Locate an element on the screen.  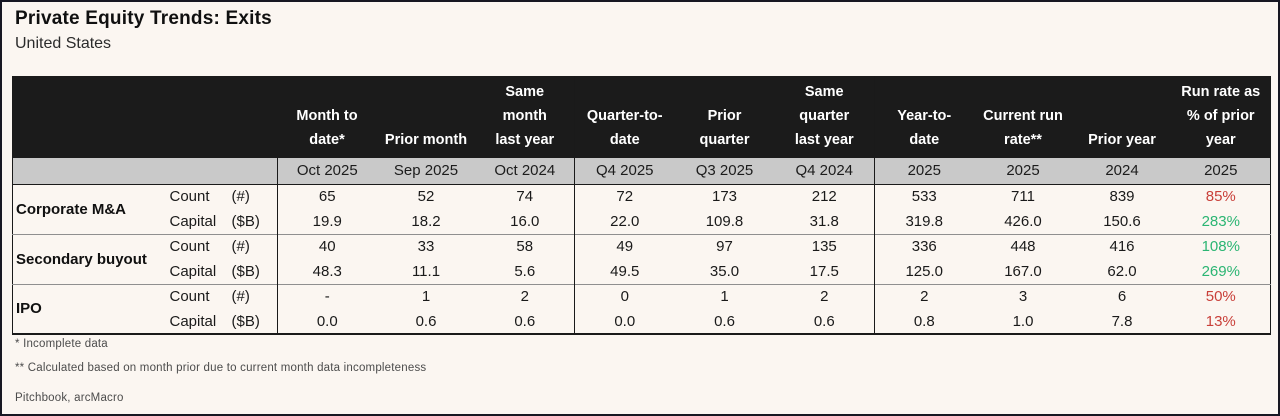
group-label: Secondary buyout is located at coordinates (87, 259).